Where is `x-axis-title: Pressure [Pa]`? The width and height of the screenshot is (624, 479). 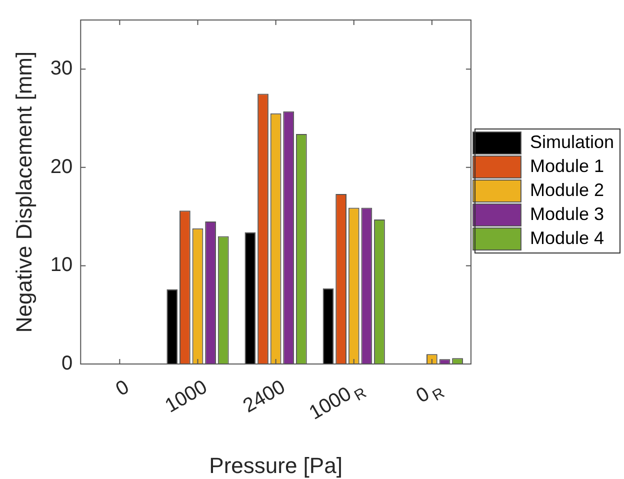 x-axis-title: Pressure [Pa] is located at coordinates (275, 465).